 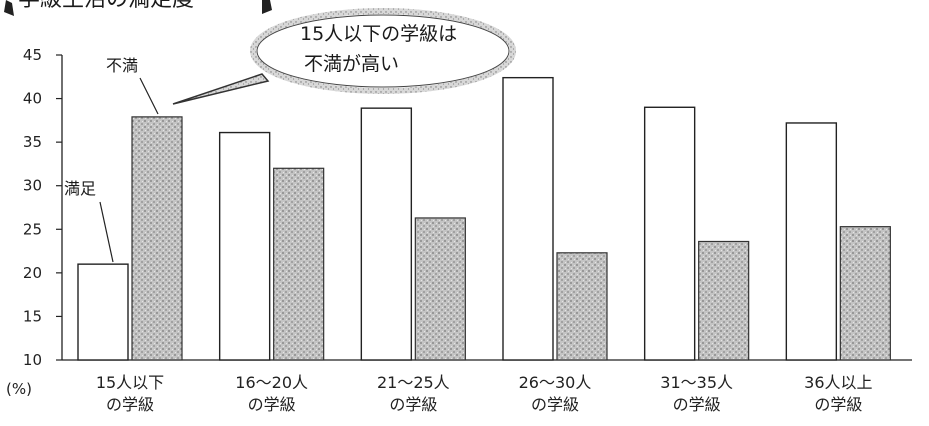 I want to click on annotation-fuman-leader, so click(x=149, y=96).